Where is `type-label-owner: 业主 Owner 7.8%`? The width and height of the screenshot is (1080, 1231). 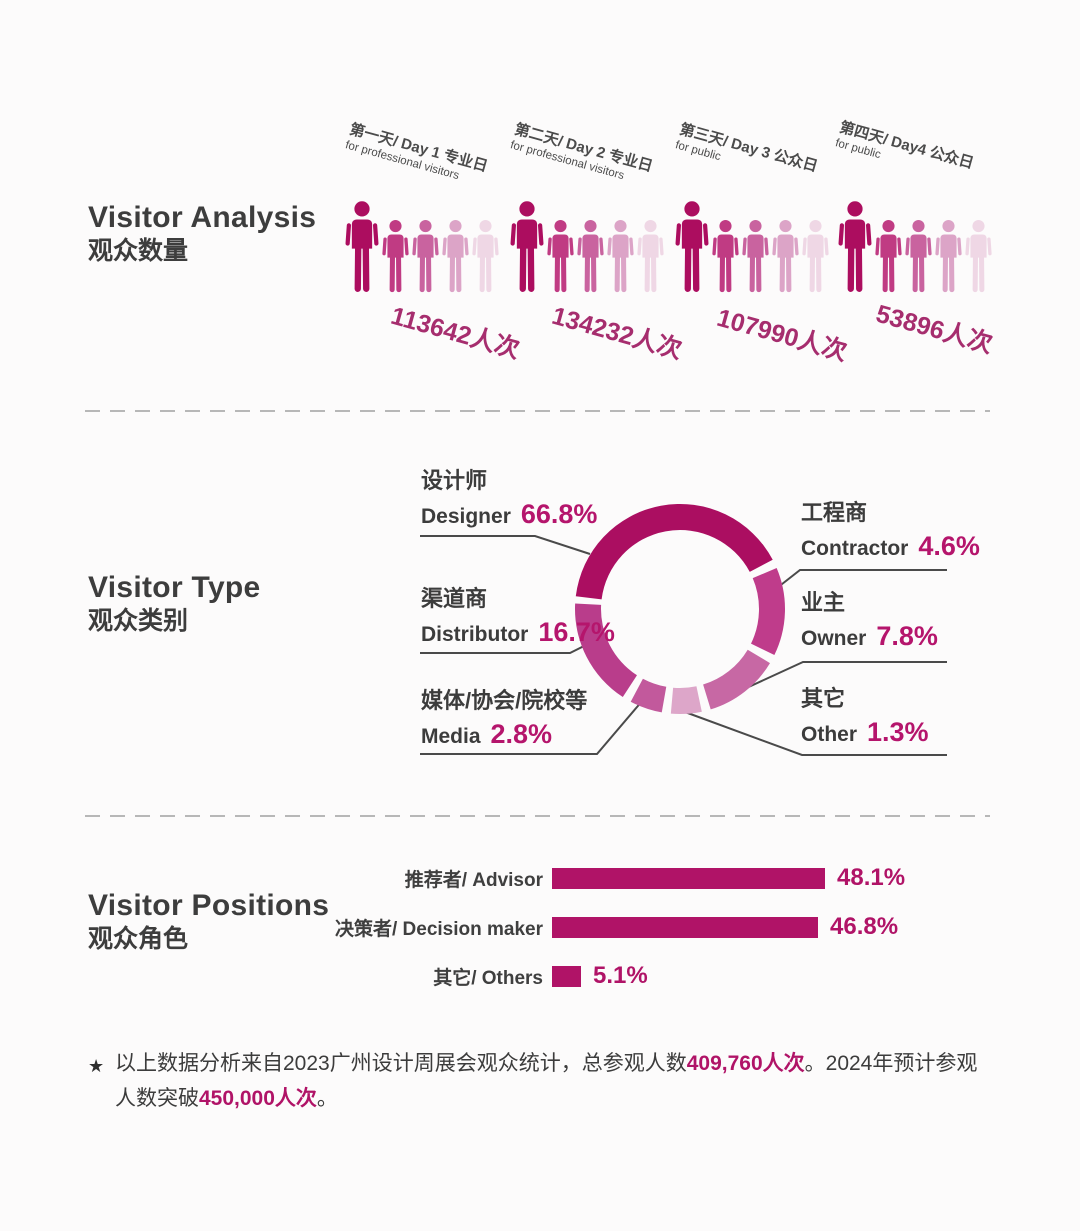 type-label-owner: 业主 Owner 7.8% is located at coordinates (869, 620).